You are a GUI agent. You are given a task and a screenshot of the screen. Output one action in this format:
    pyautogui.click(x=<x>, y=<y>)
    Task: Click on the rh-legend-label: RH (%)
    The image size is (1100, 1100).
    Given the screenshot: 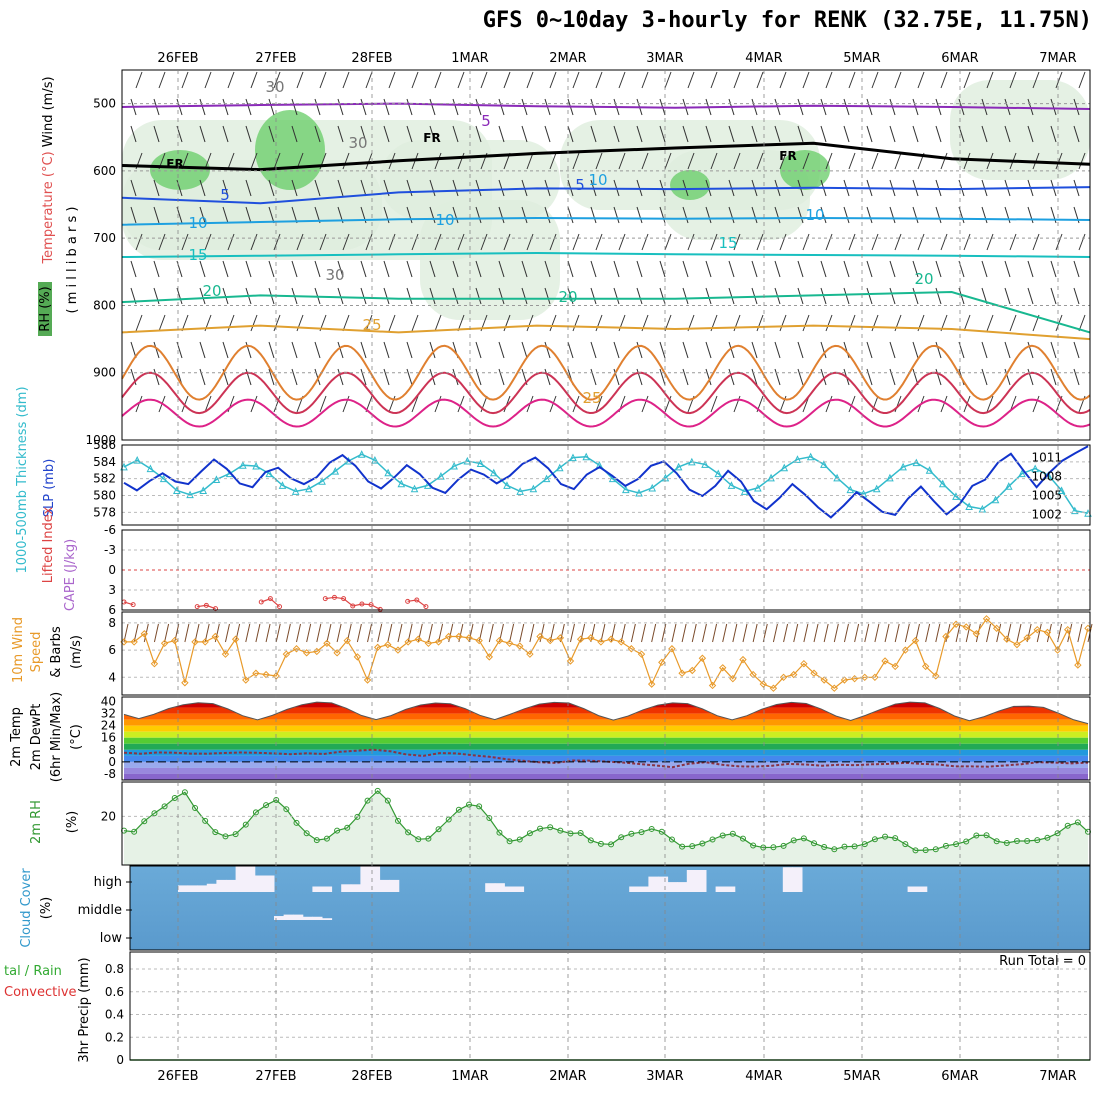 What is the action you would take?
    pyautogui.click(x=45, y=308)
    